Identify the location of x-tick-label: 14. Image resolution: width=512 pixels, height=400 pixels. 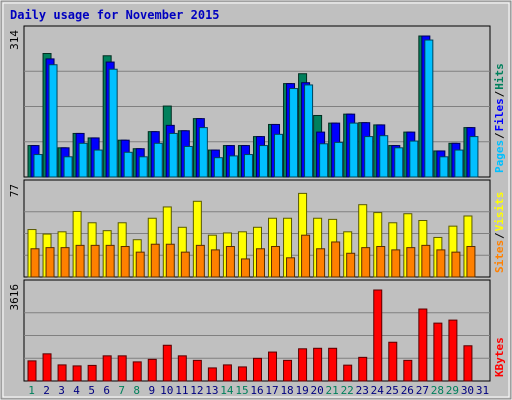
(227, 390).